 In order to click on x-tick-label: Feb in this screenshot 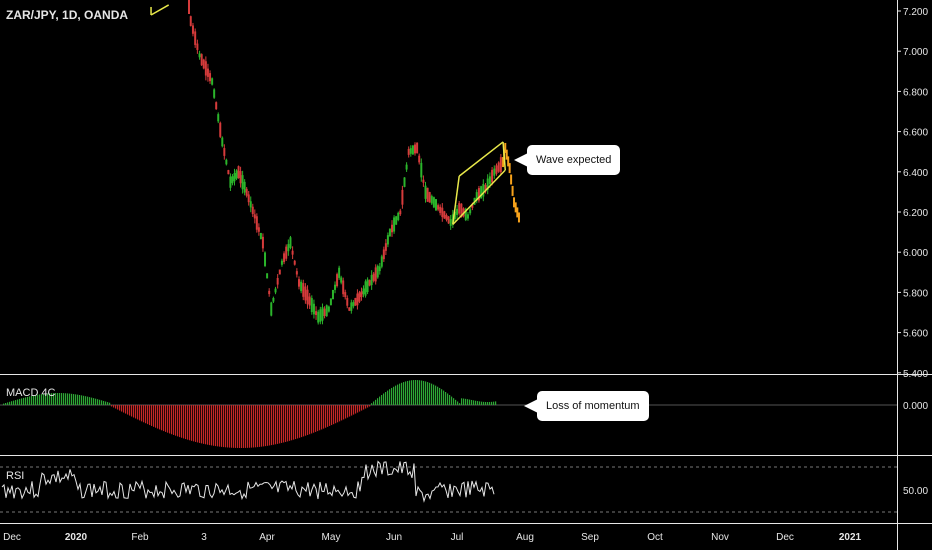, I will do `click(140, 537)`.